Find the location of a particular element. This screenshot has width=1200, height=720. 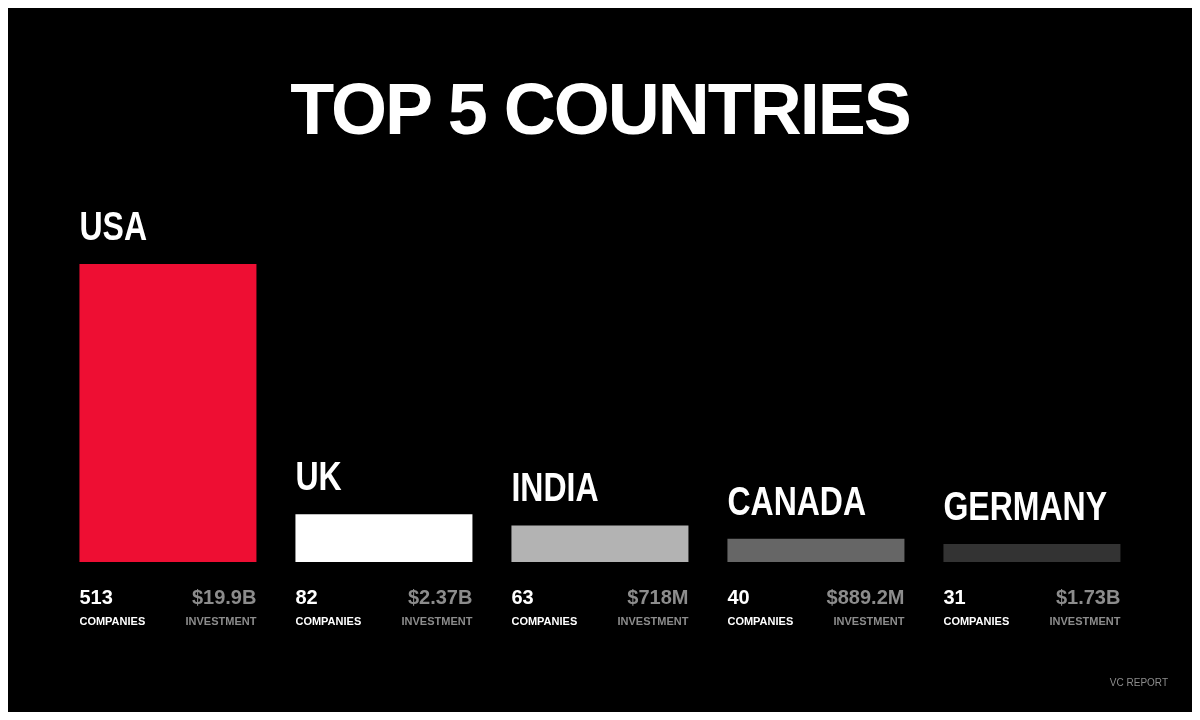

data-label: 513 is located at coordinates (96, 597).